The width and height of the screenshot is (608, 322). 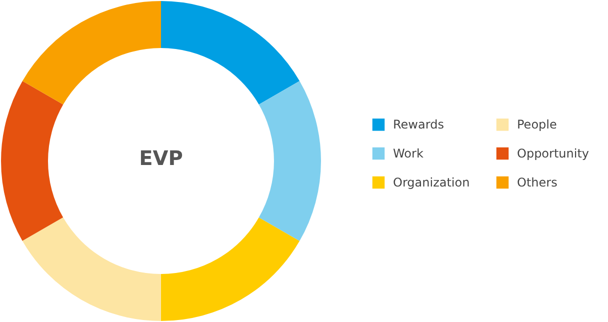 What do you see at coordinates (553, 153) in the screenshot?
I see `legend-label: Opportunity` at bounding box center [553, 153].